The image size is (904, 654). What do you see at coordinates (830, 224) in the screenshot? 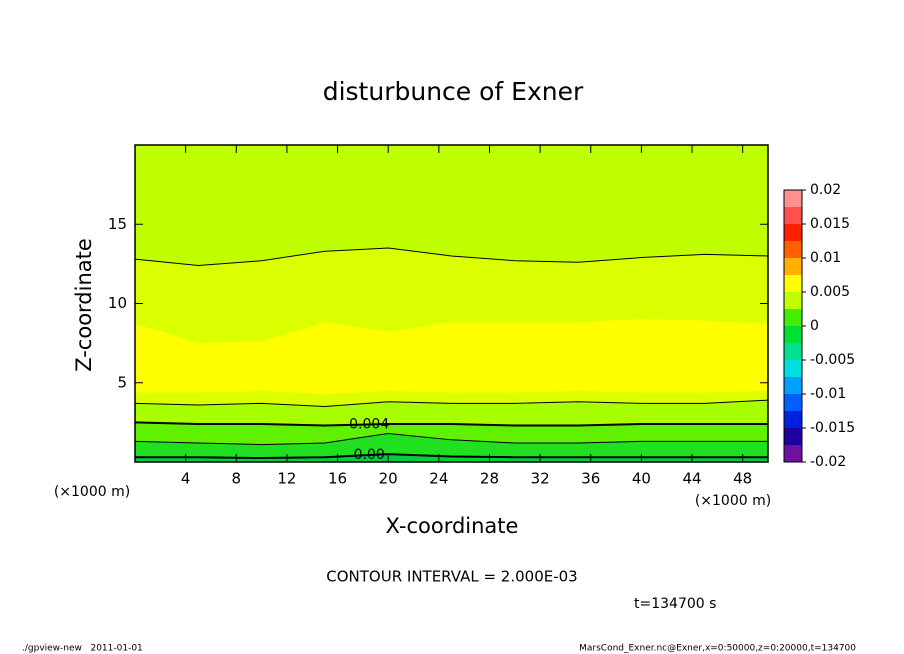
I see `colorbar-tick-label: 0.015` at bounding box center [830, 224].